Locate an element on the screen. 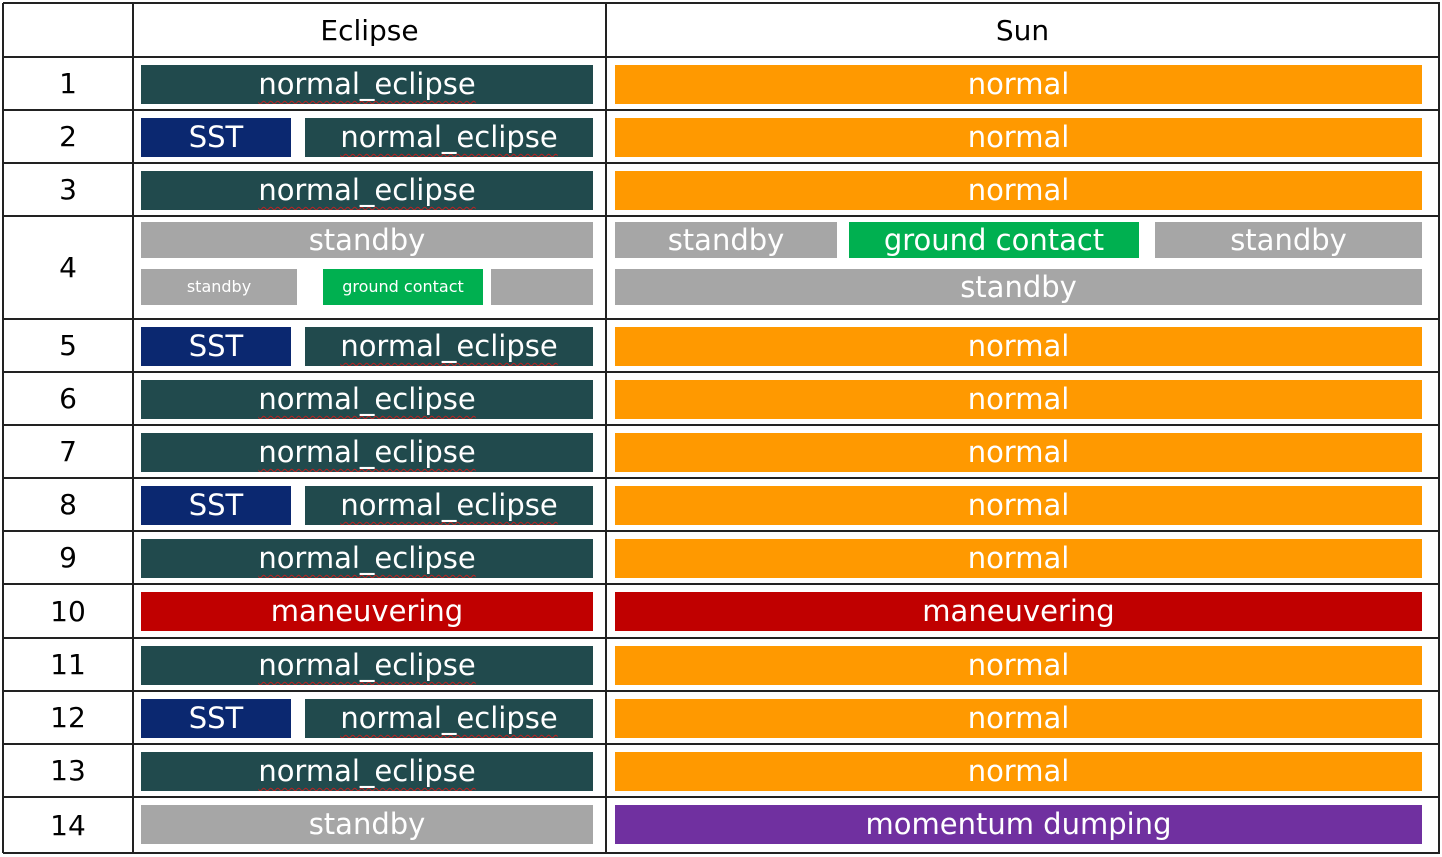  eclipse-row4-ground-contact-block-label: ground contact is located at coordinates (403, 286).